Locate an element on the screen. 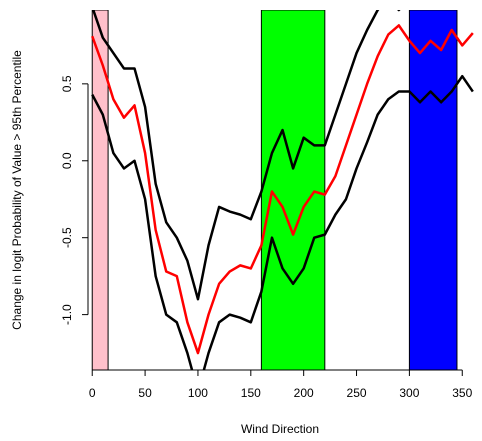 The image size is (482, 441). x-tick-label: 100 is located at coordinates (198, 393).